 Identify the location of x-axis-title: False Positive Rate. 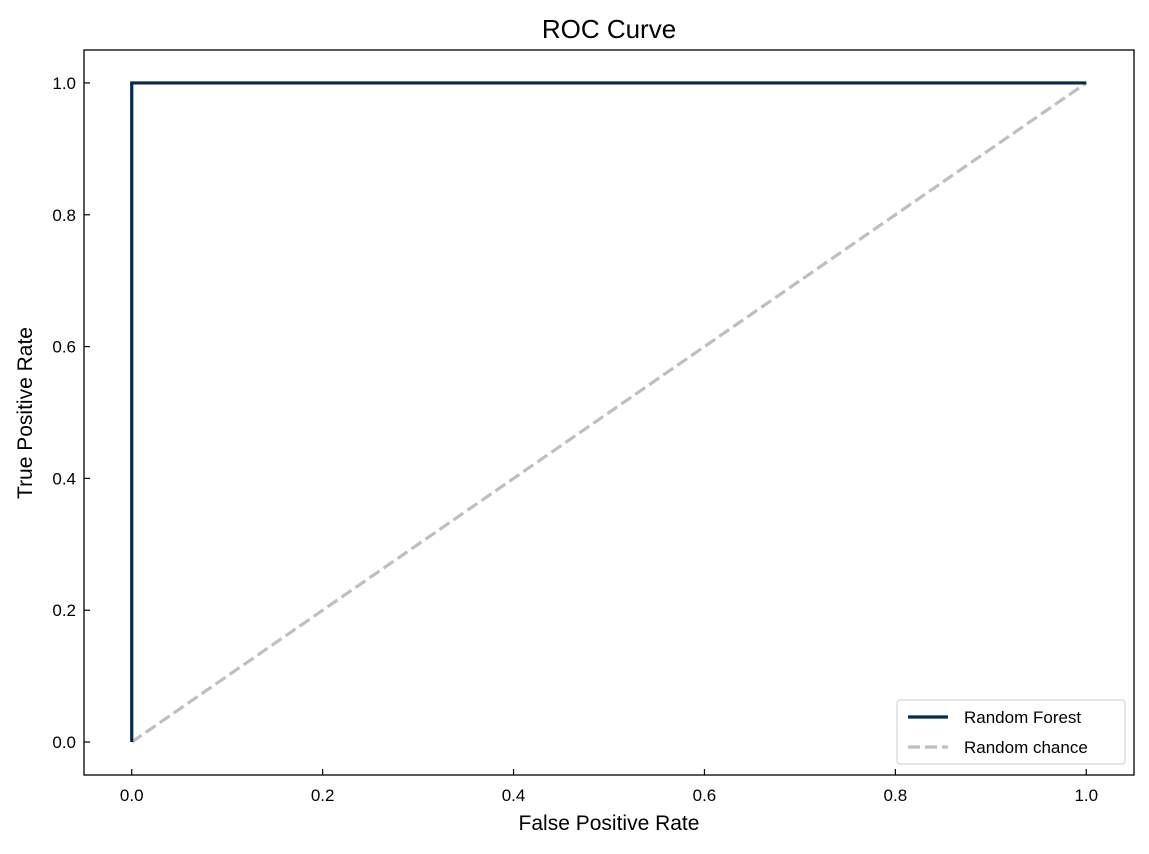
(609, 823).